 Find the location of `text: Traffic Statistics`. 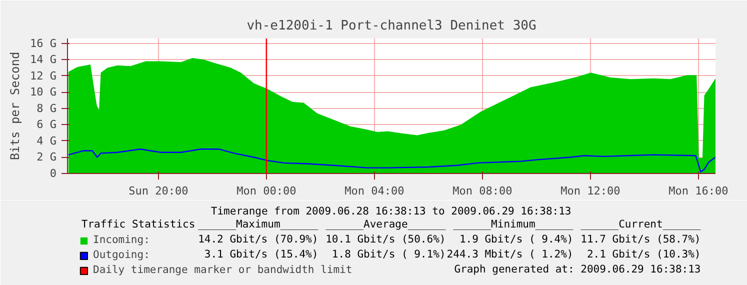

text: Traffic Statistics is located at coordinates (138, 224).